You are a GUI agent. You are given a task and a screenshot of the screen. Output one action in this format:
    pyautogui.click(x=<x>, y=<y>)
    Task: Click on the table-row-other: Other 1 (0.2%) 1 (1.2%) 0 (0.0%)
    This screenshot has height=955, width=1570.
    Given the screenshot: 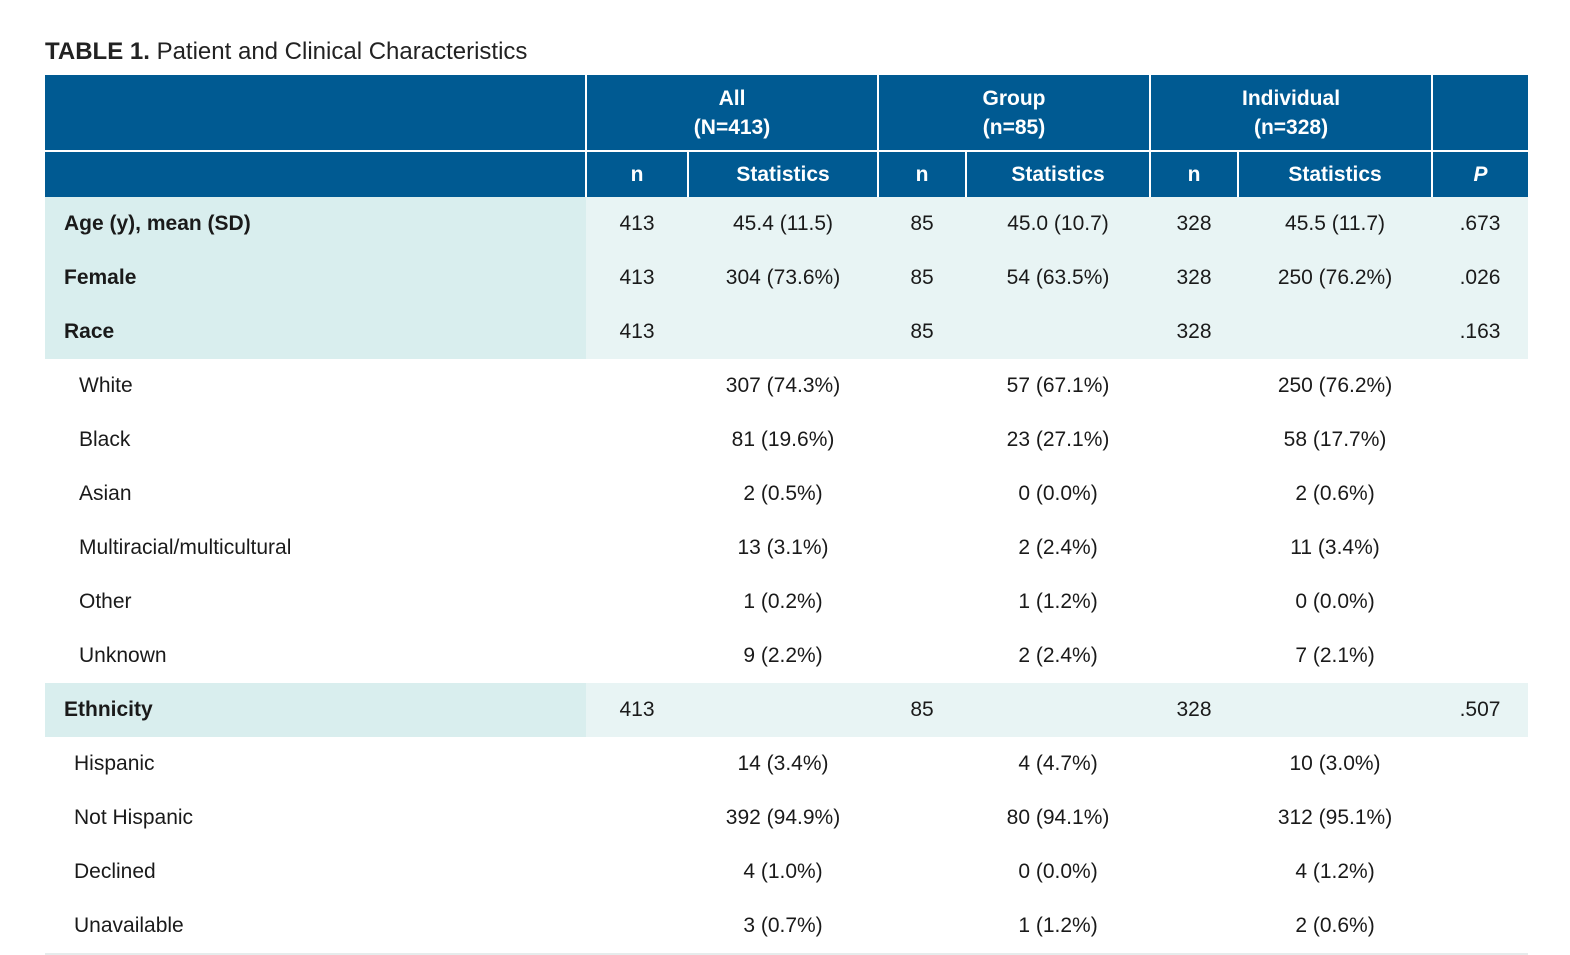 What is the action you would take?
    pyautogui.click(x=786, y=602)
    